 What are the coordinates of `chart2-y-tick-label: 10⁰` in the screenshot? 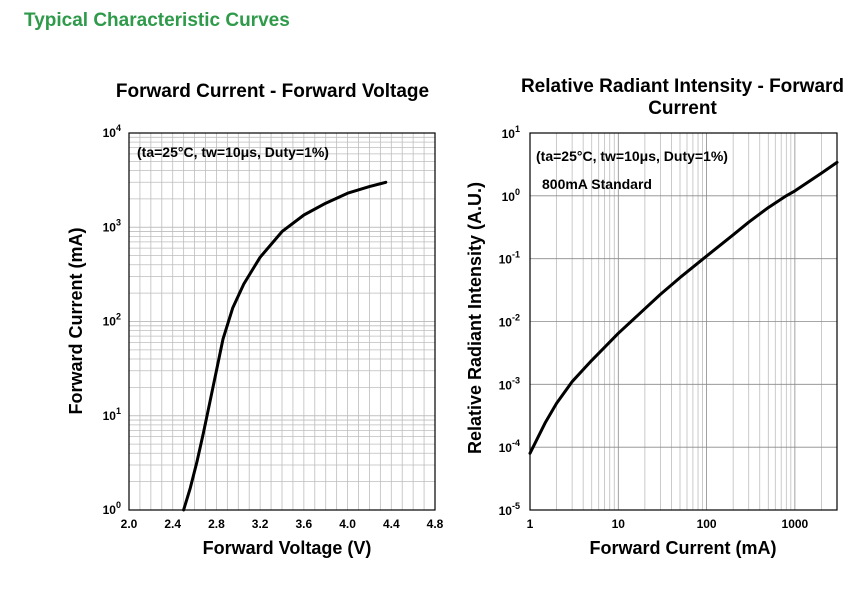 It's located at (511, 195).